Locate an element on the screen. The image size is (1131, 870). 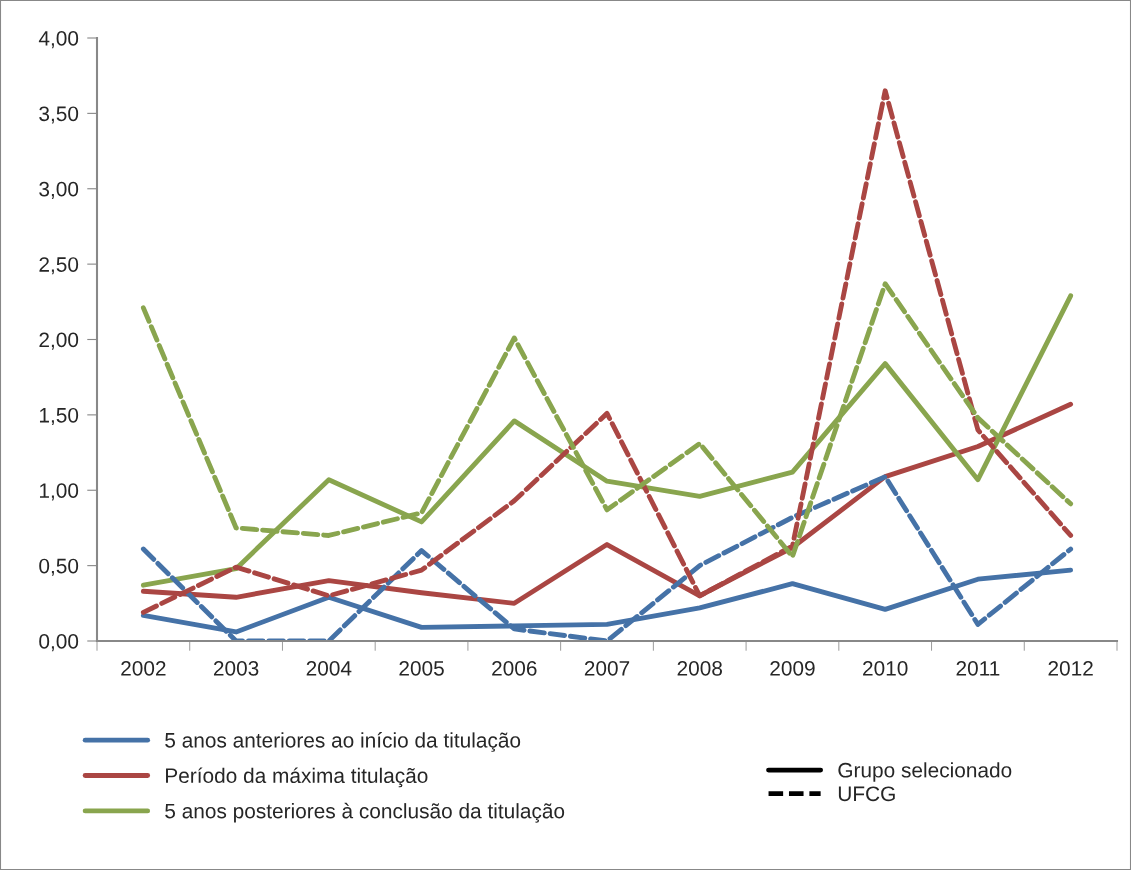
x-tick-label: 2003 is located at coordinates (236, 668).